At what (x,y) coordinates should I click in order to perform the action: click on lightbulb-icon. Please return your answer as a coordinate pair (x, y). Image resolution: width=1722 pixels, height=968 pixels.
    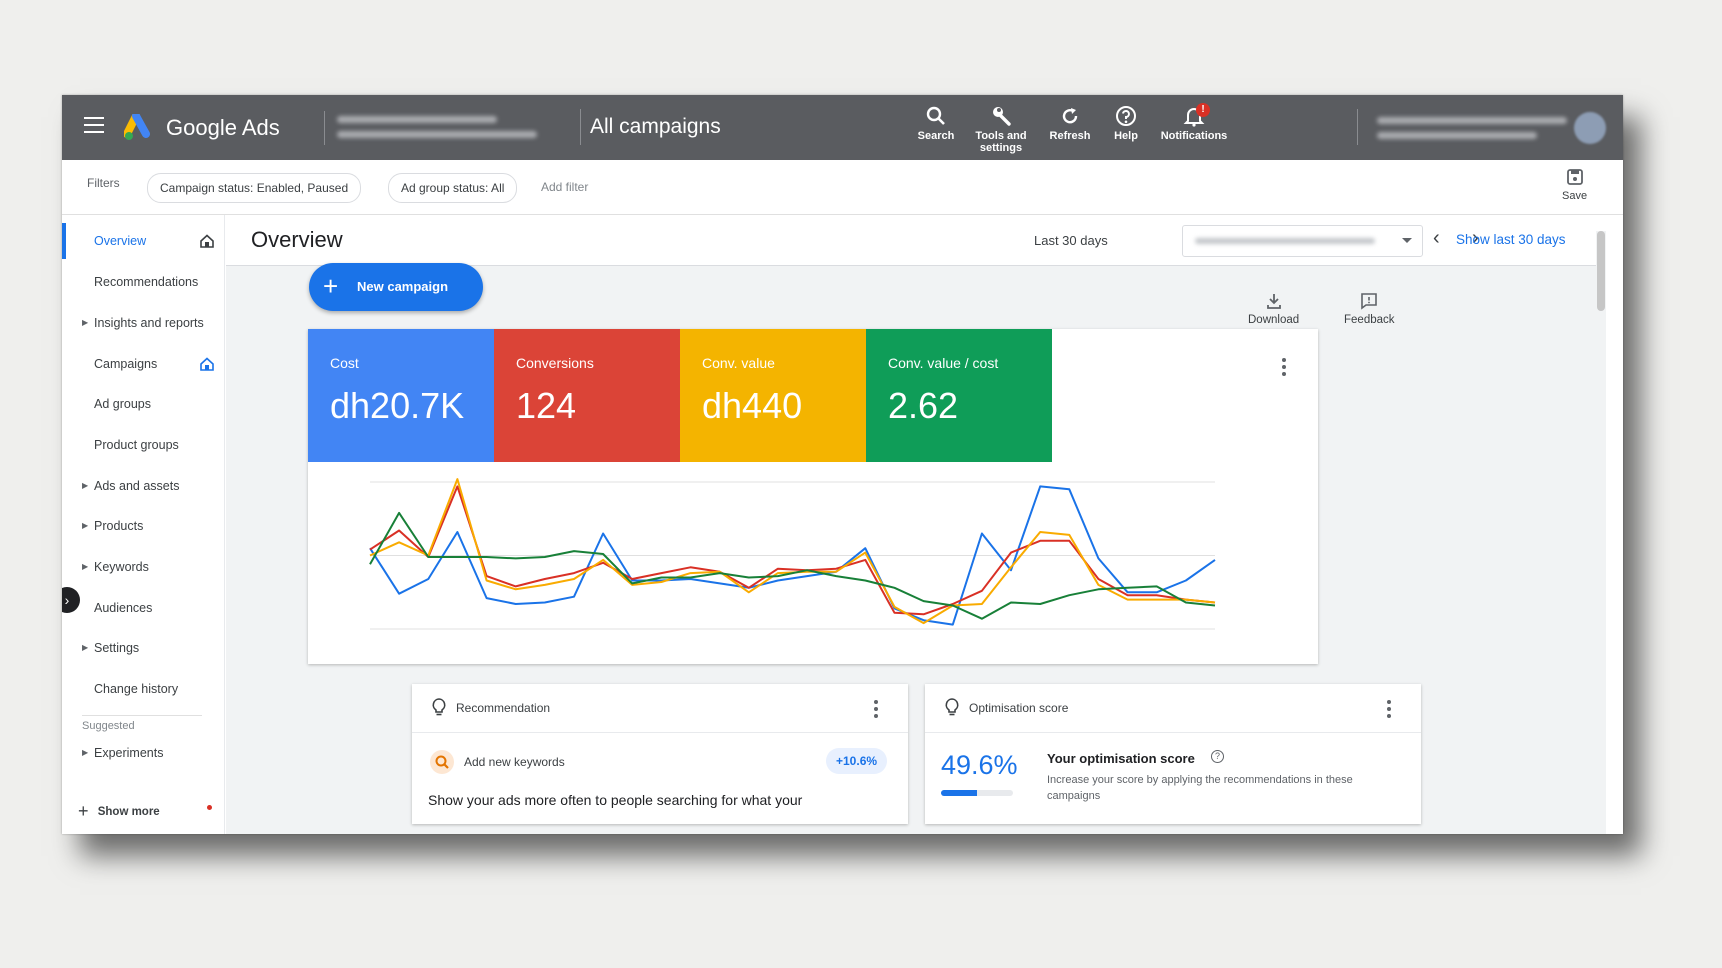
    Looking at the image, I should click on (952, 707).